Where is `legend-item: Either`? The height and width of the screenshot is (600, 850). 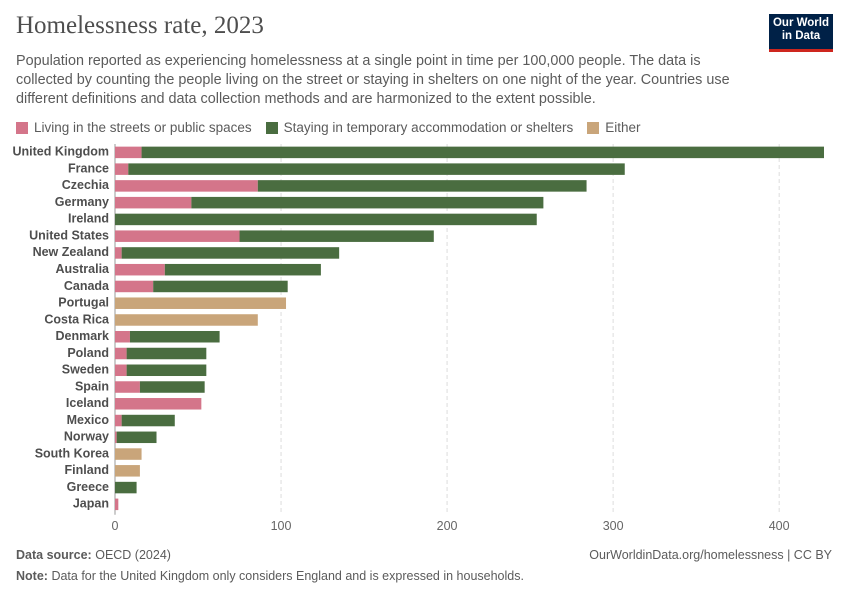
legend-item: Either is located at coordinates (614, 127).